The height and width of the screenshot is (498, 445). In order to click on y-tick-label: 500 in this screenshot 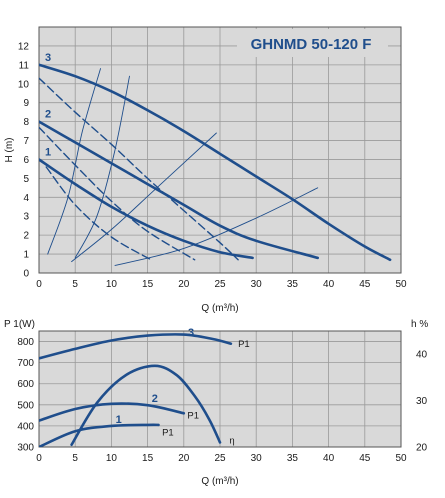, I will do `click(25, 405)`.